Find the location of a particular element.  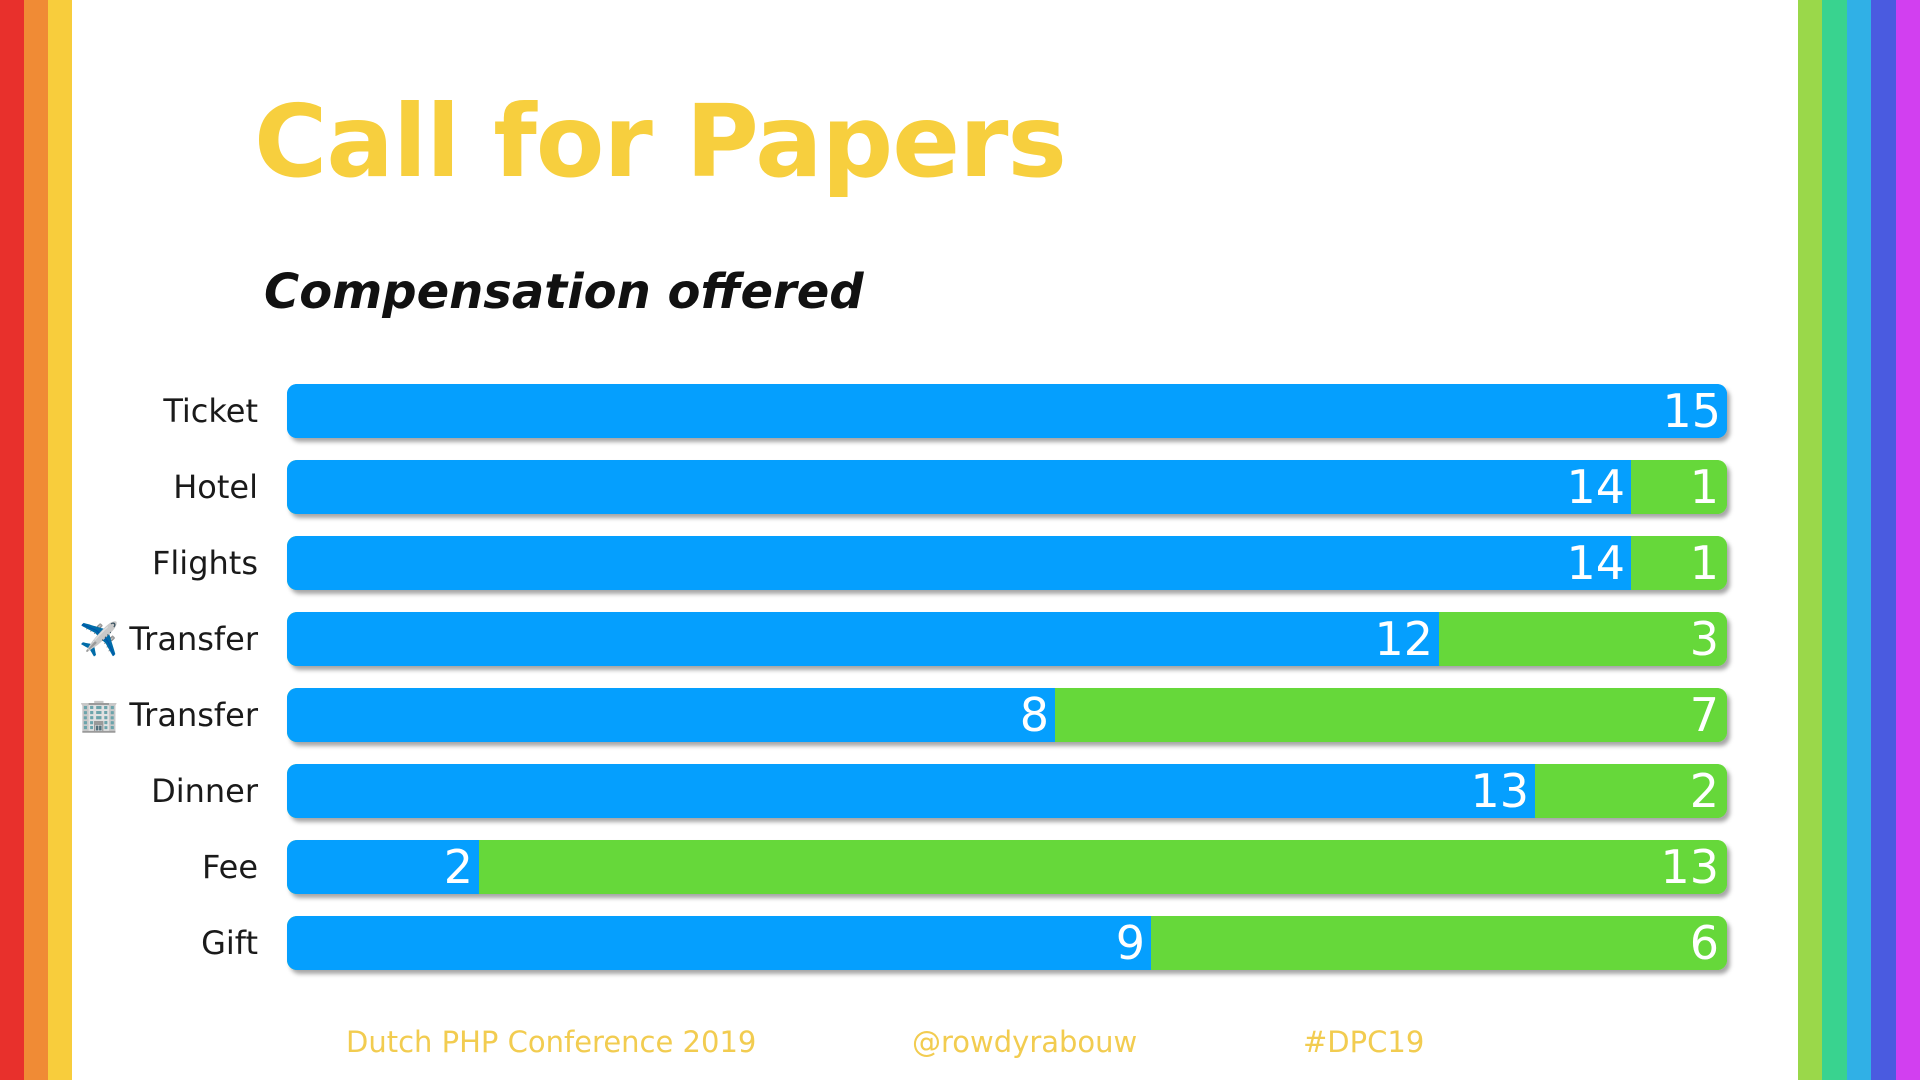

value-label-b: 3 is located at coordinates (1704, 639).